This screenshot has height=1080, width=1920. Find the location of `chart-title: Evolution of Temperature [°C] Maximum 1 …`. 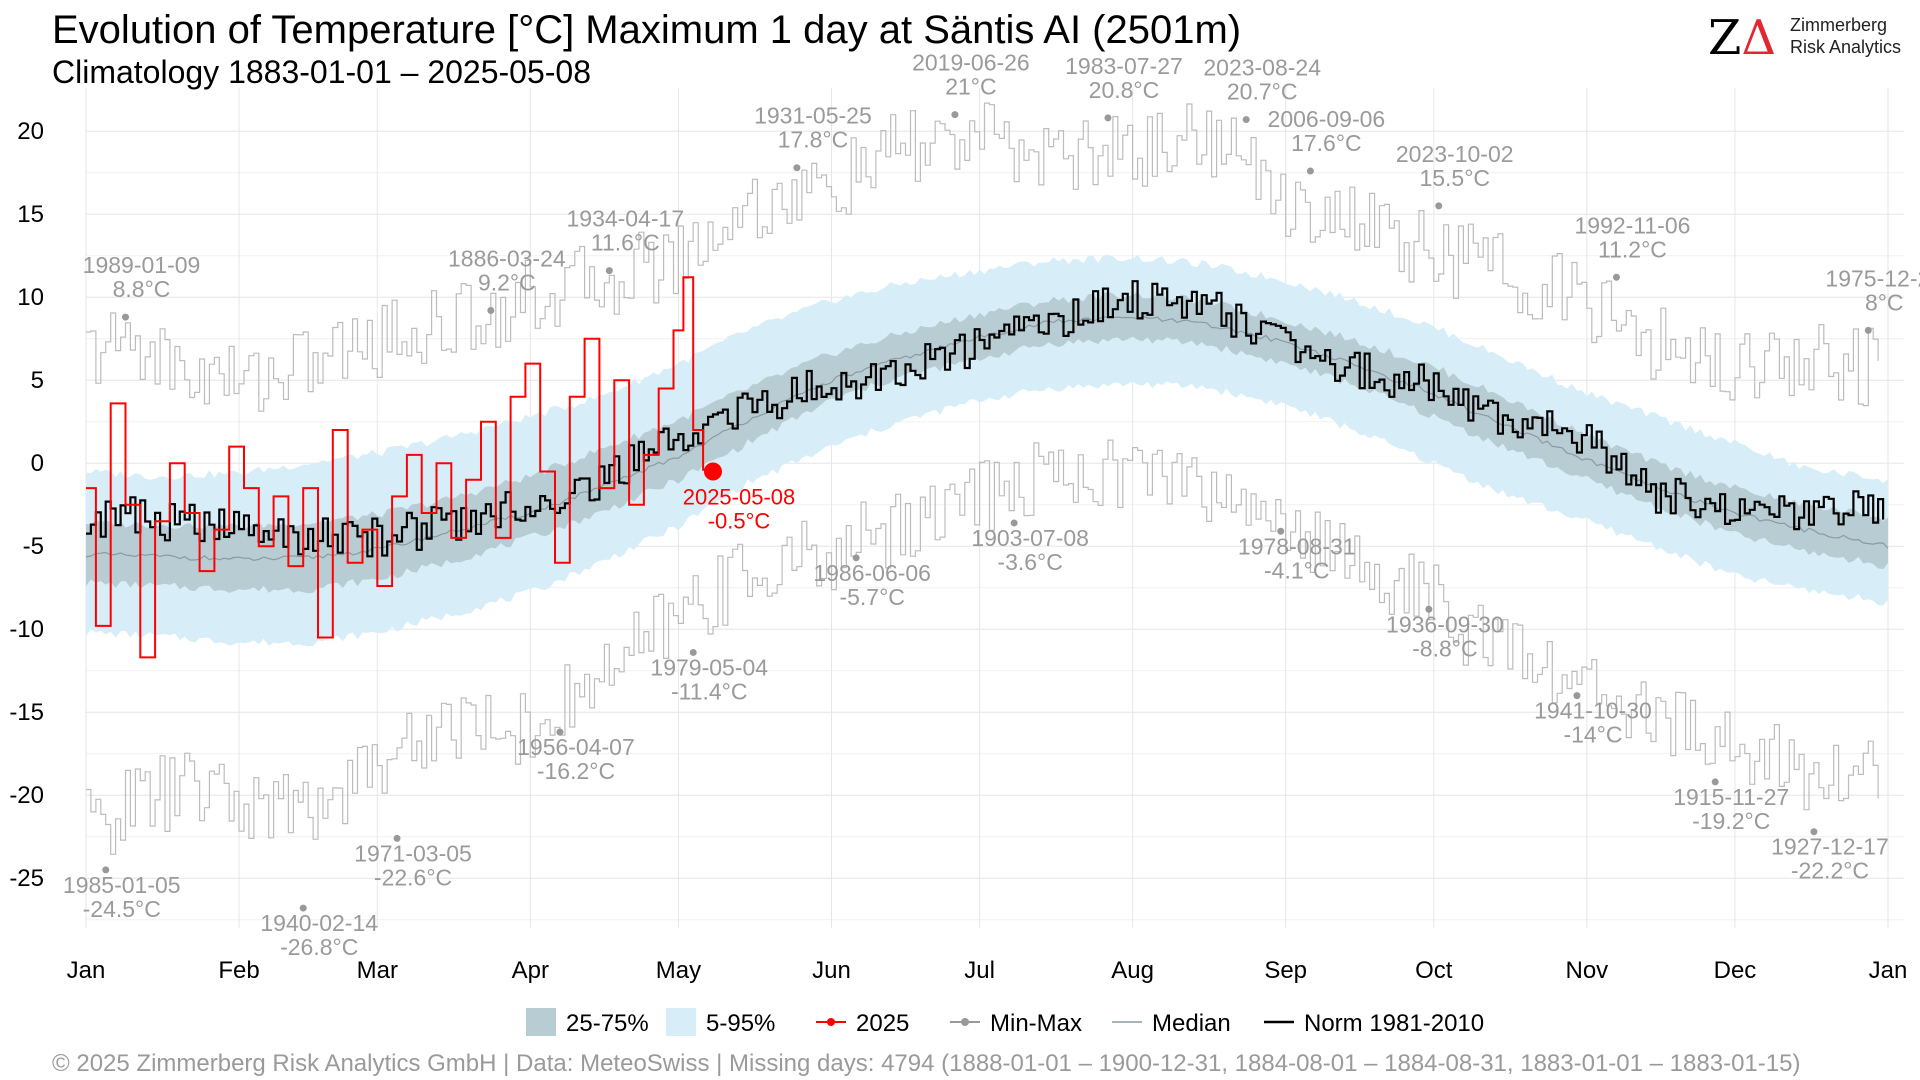

chart-title: Evolution of Temperature [°C] Maximum 1 … is located at coordinates (647, 30).